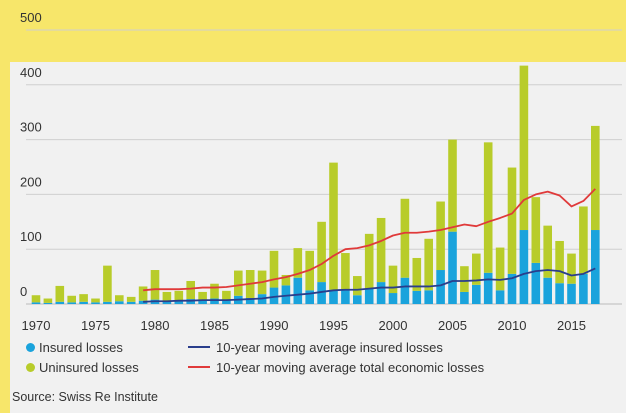 The image size is (626, 413). I want to click on bar-insured-2016, so click(583, 288).